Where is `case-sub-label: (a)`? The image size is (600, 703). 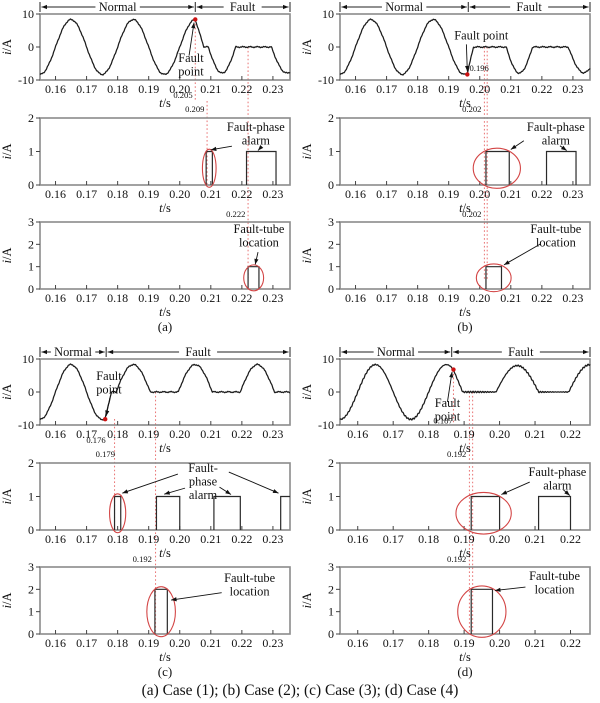
case-sub-label: (a) is located at coordinates (165, 326).